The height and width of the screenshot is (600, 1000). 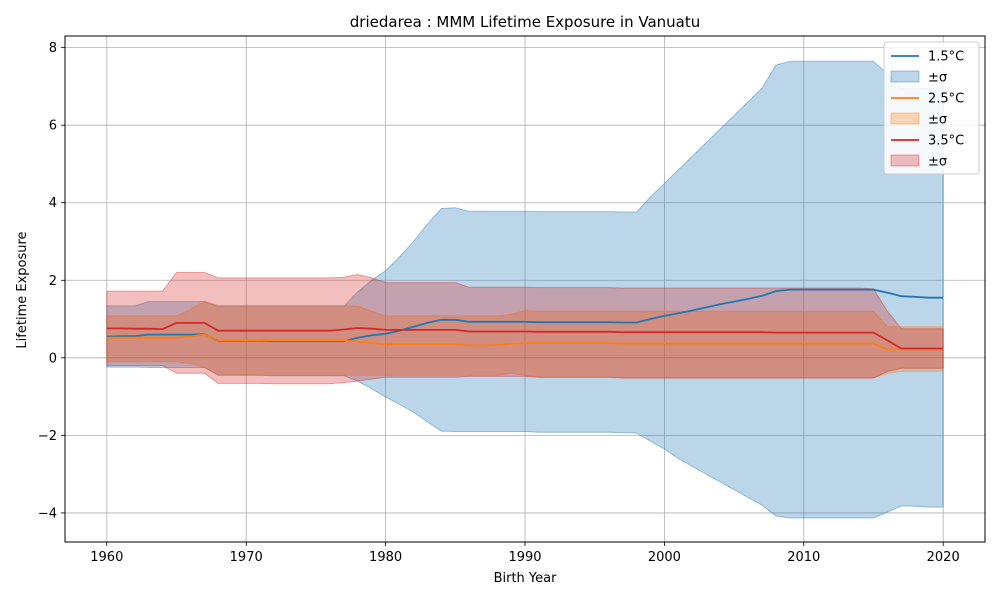 What do you see at coordinates (106, 557) in the screenshot?
I see `x-tick-label: 1960` at bounding box center [106, 557].